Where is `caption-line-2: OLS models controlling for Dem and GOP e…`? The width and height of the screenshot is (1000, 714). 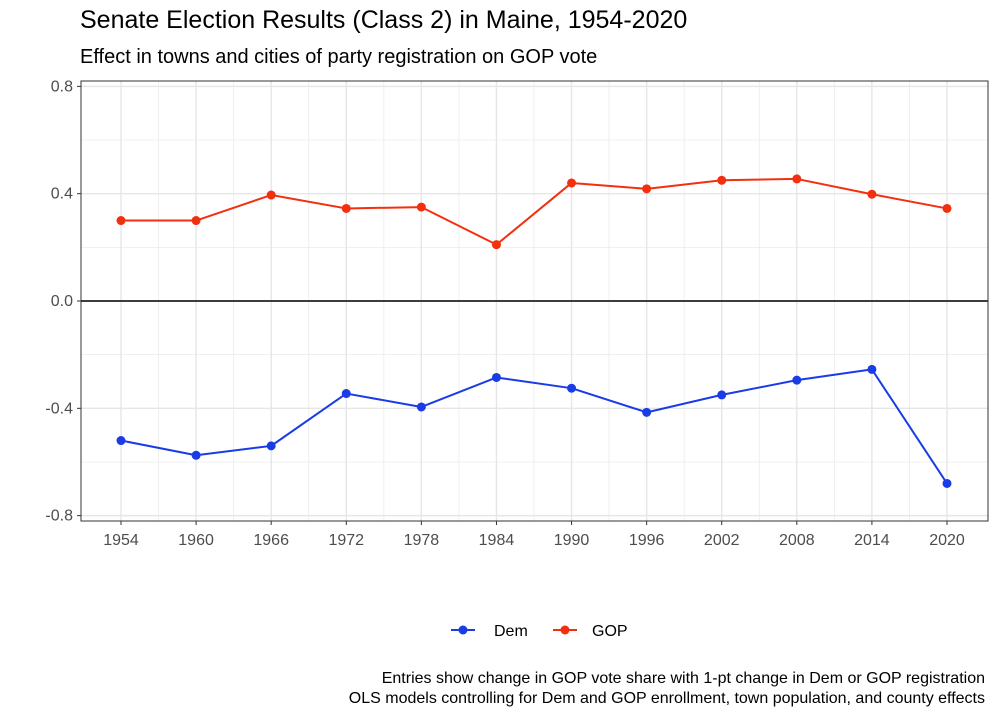 caption-line-2: OLS models controlling for Dem and GOP e… is located at coordinates (667, 698).